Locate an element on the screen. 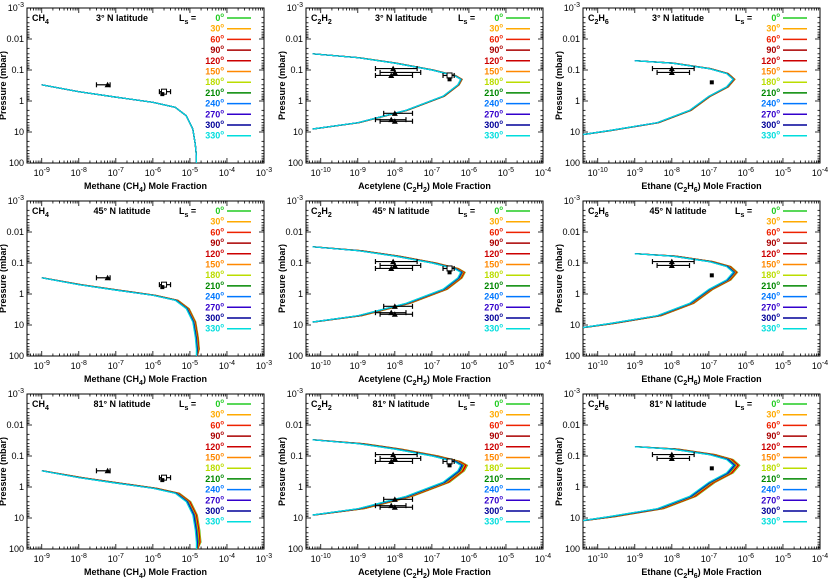 This screenshot has width=831, height=582. x-tick-label: 10⁻¹⁰ is located at coordinates (598, 172).